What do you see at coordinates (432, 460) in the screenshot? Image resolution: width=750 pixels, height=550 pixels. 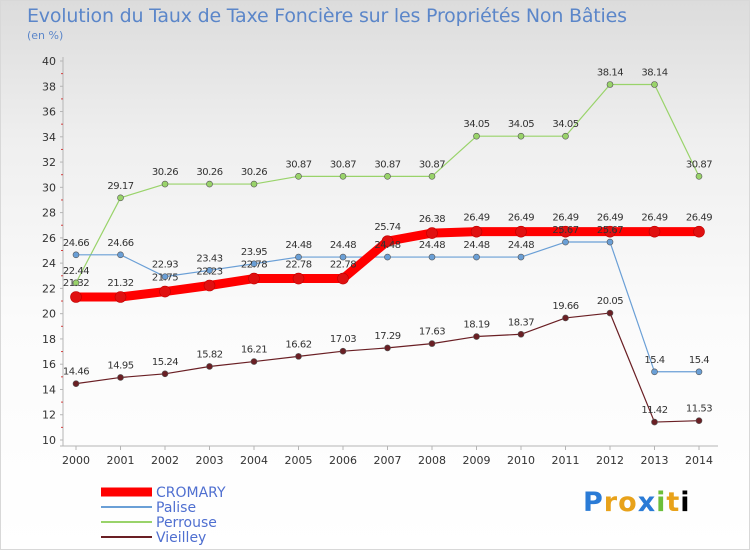 I see `x-tick-label: 2008` at bounding box center [432, 460].